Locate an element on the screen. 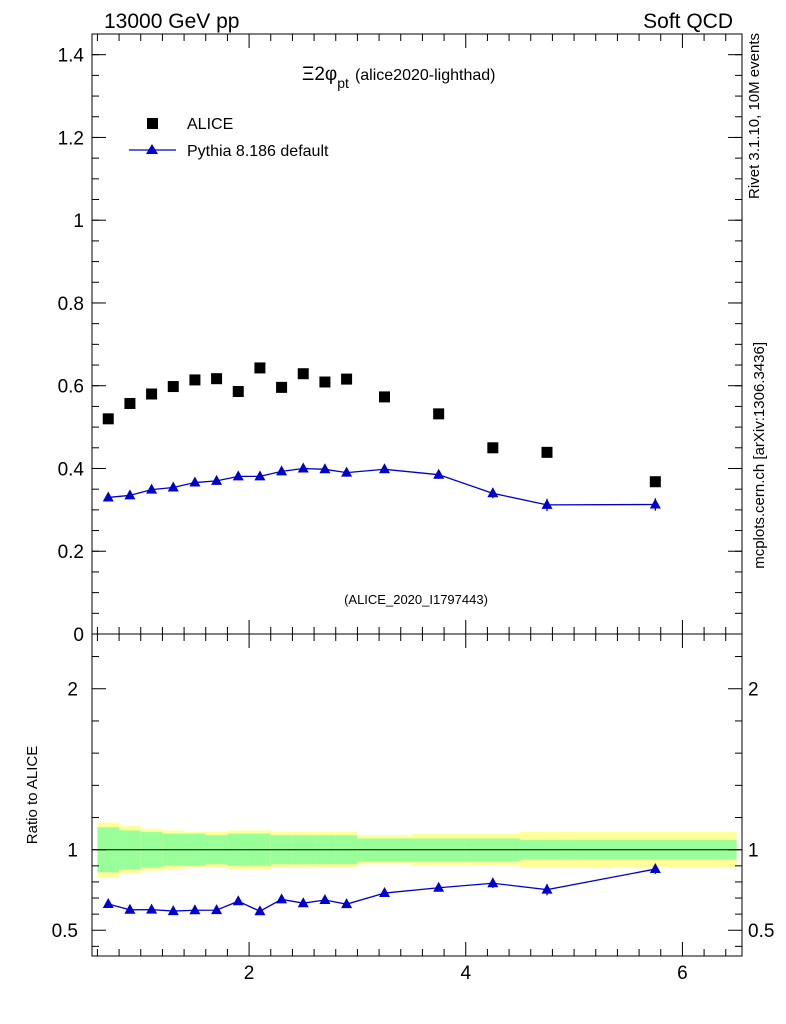  mcplots-reference-label: mcplots.cern.ch [arXiv:1306.3436] is located at coordinates (759, 455).